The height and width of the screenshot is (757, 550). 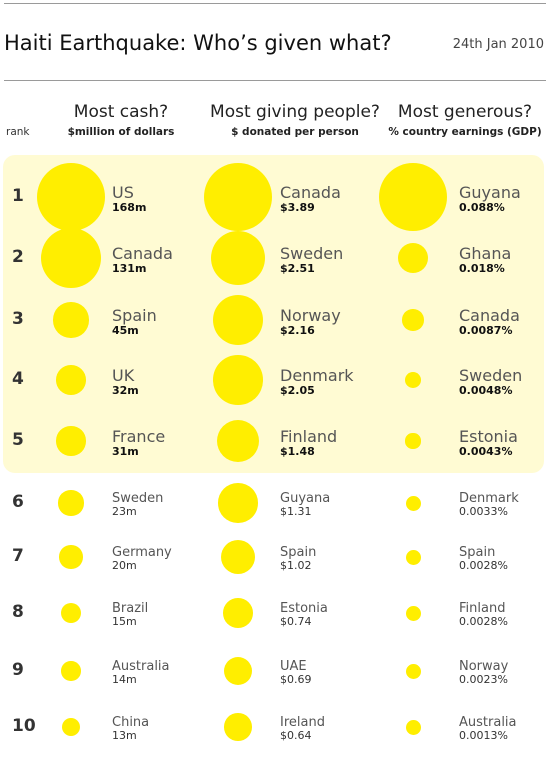 I want to click on rank-label: rank, so click(x=18, y=132).